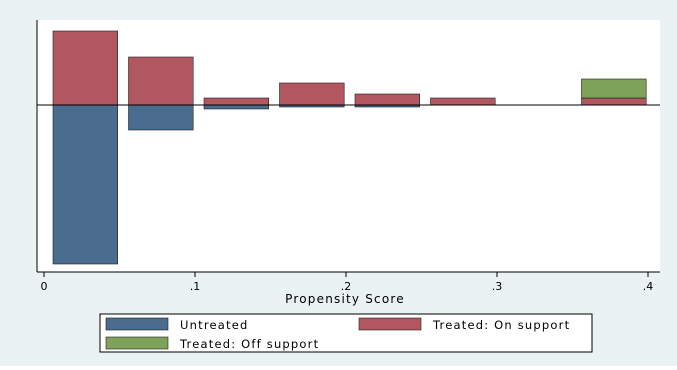 The width and height of the screenshot is (677, 370). I want to click on x-axis-title: Propensity Score, so click(345, 299).